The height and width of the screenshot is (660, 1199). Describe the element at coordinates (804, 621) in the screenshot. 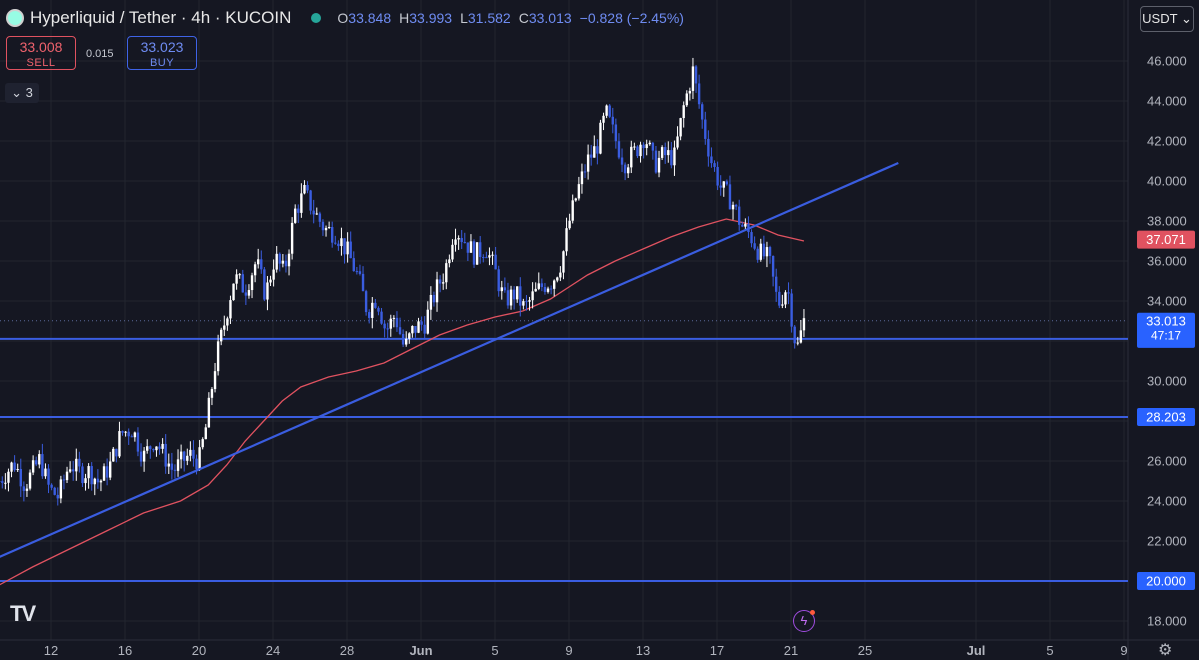

I see `lightning-icon: ϟ` at that location.